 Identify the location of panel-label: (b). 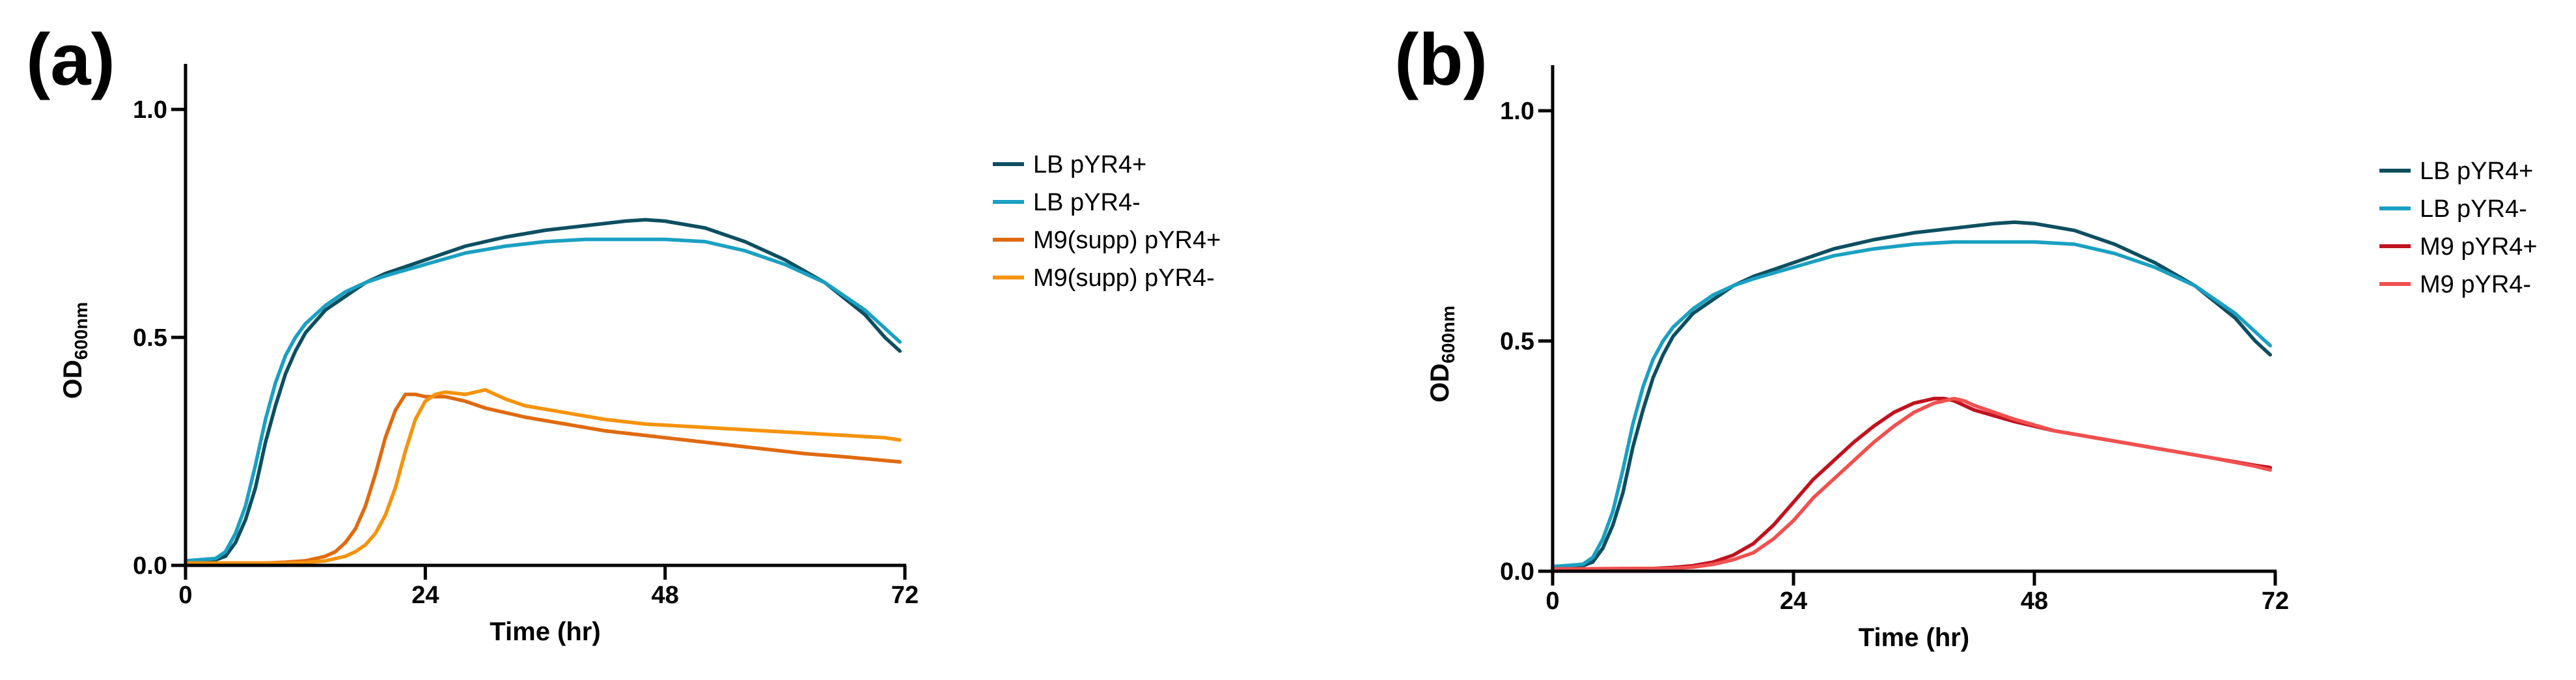
(1441, 59).